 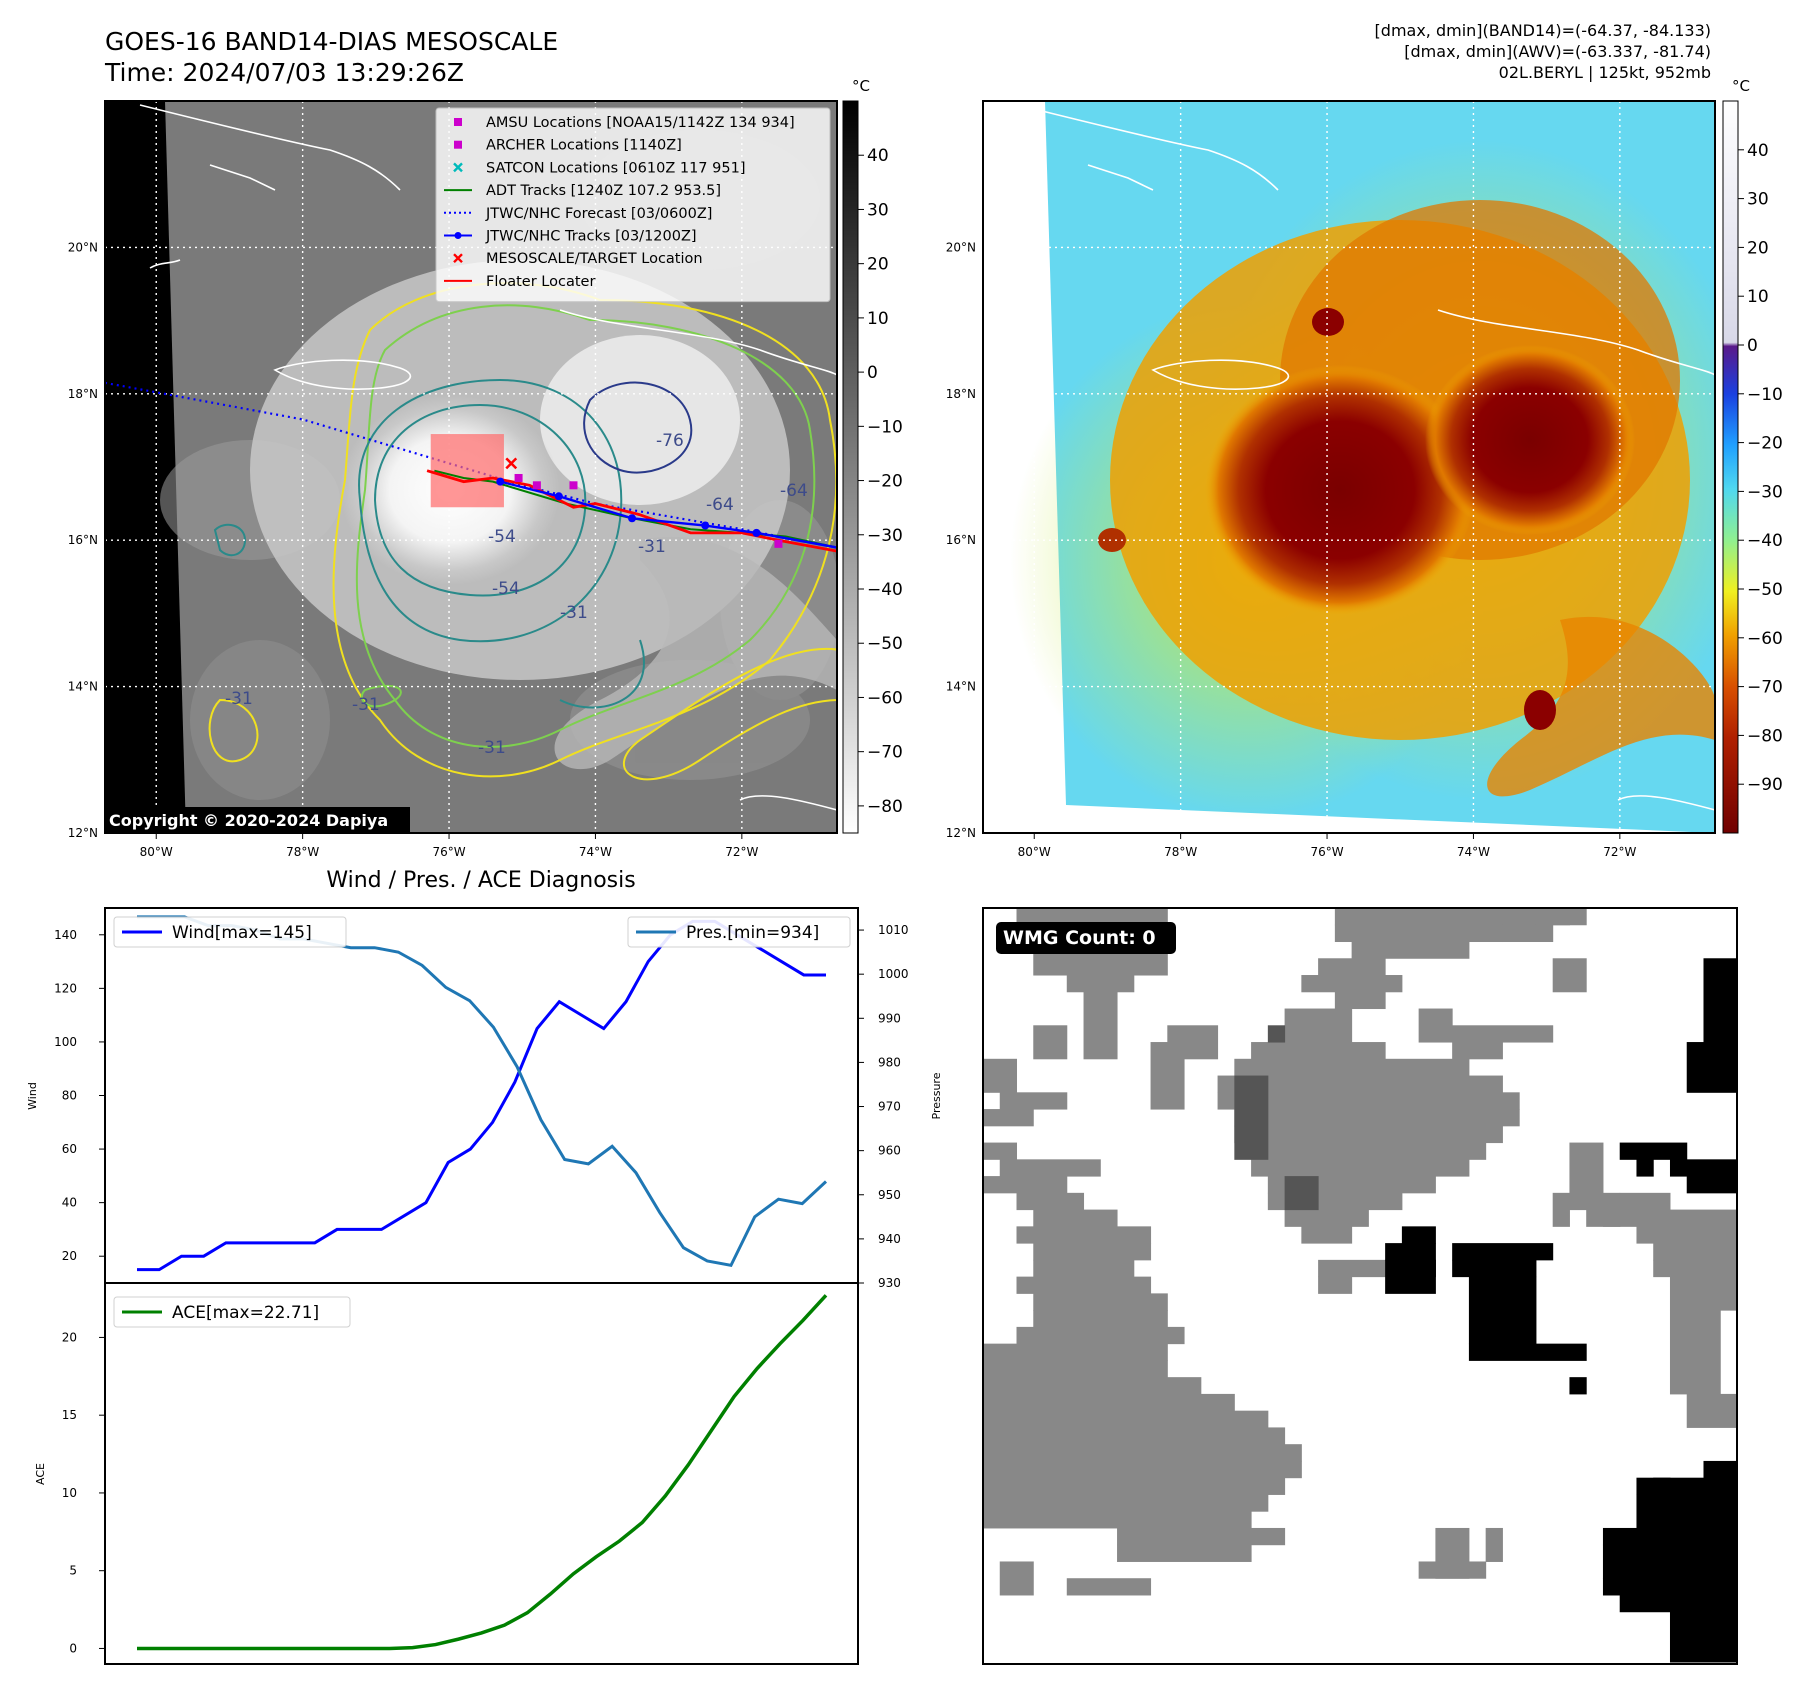 I want to click on contour-label: -31, so click(x=574, y=613).